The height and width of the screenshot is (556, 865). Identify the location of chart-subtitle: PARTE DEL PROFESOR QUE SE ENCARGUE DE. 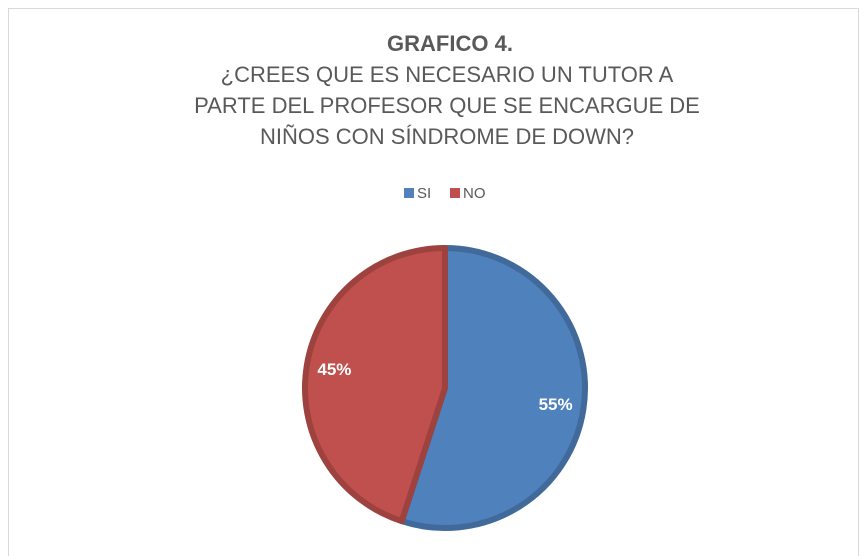
(447, 105).